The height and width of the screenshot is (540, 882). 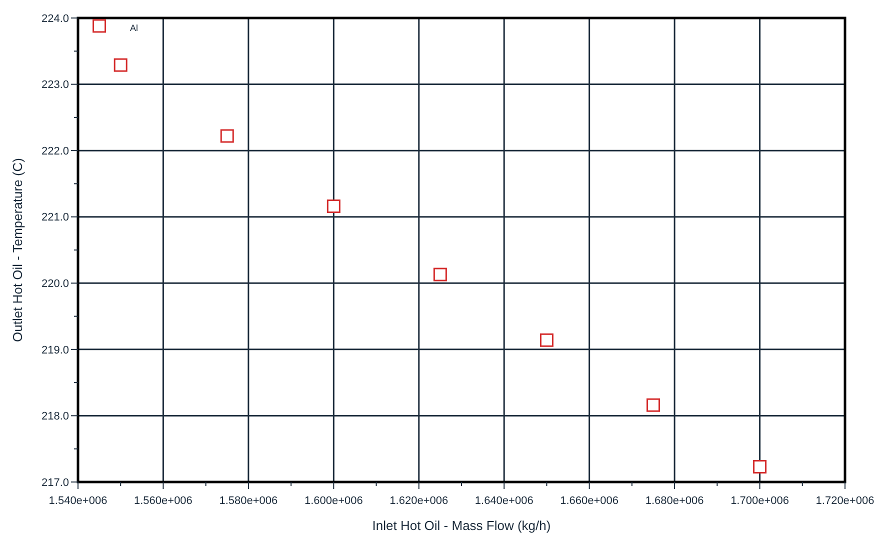 What do you see at coordinates (163, 501) in the screenshot?
I see `x-tick-label: 1.560e+006` at bounding box center [163, 501].